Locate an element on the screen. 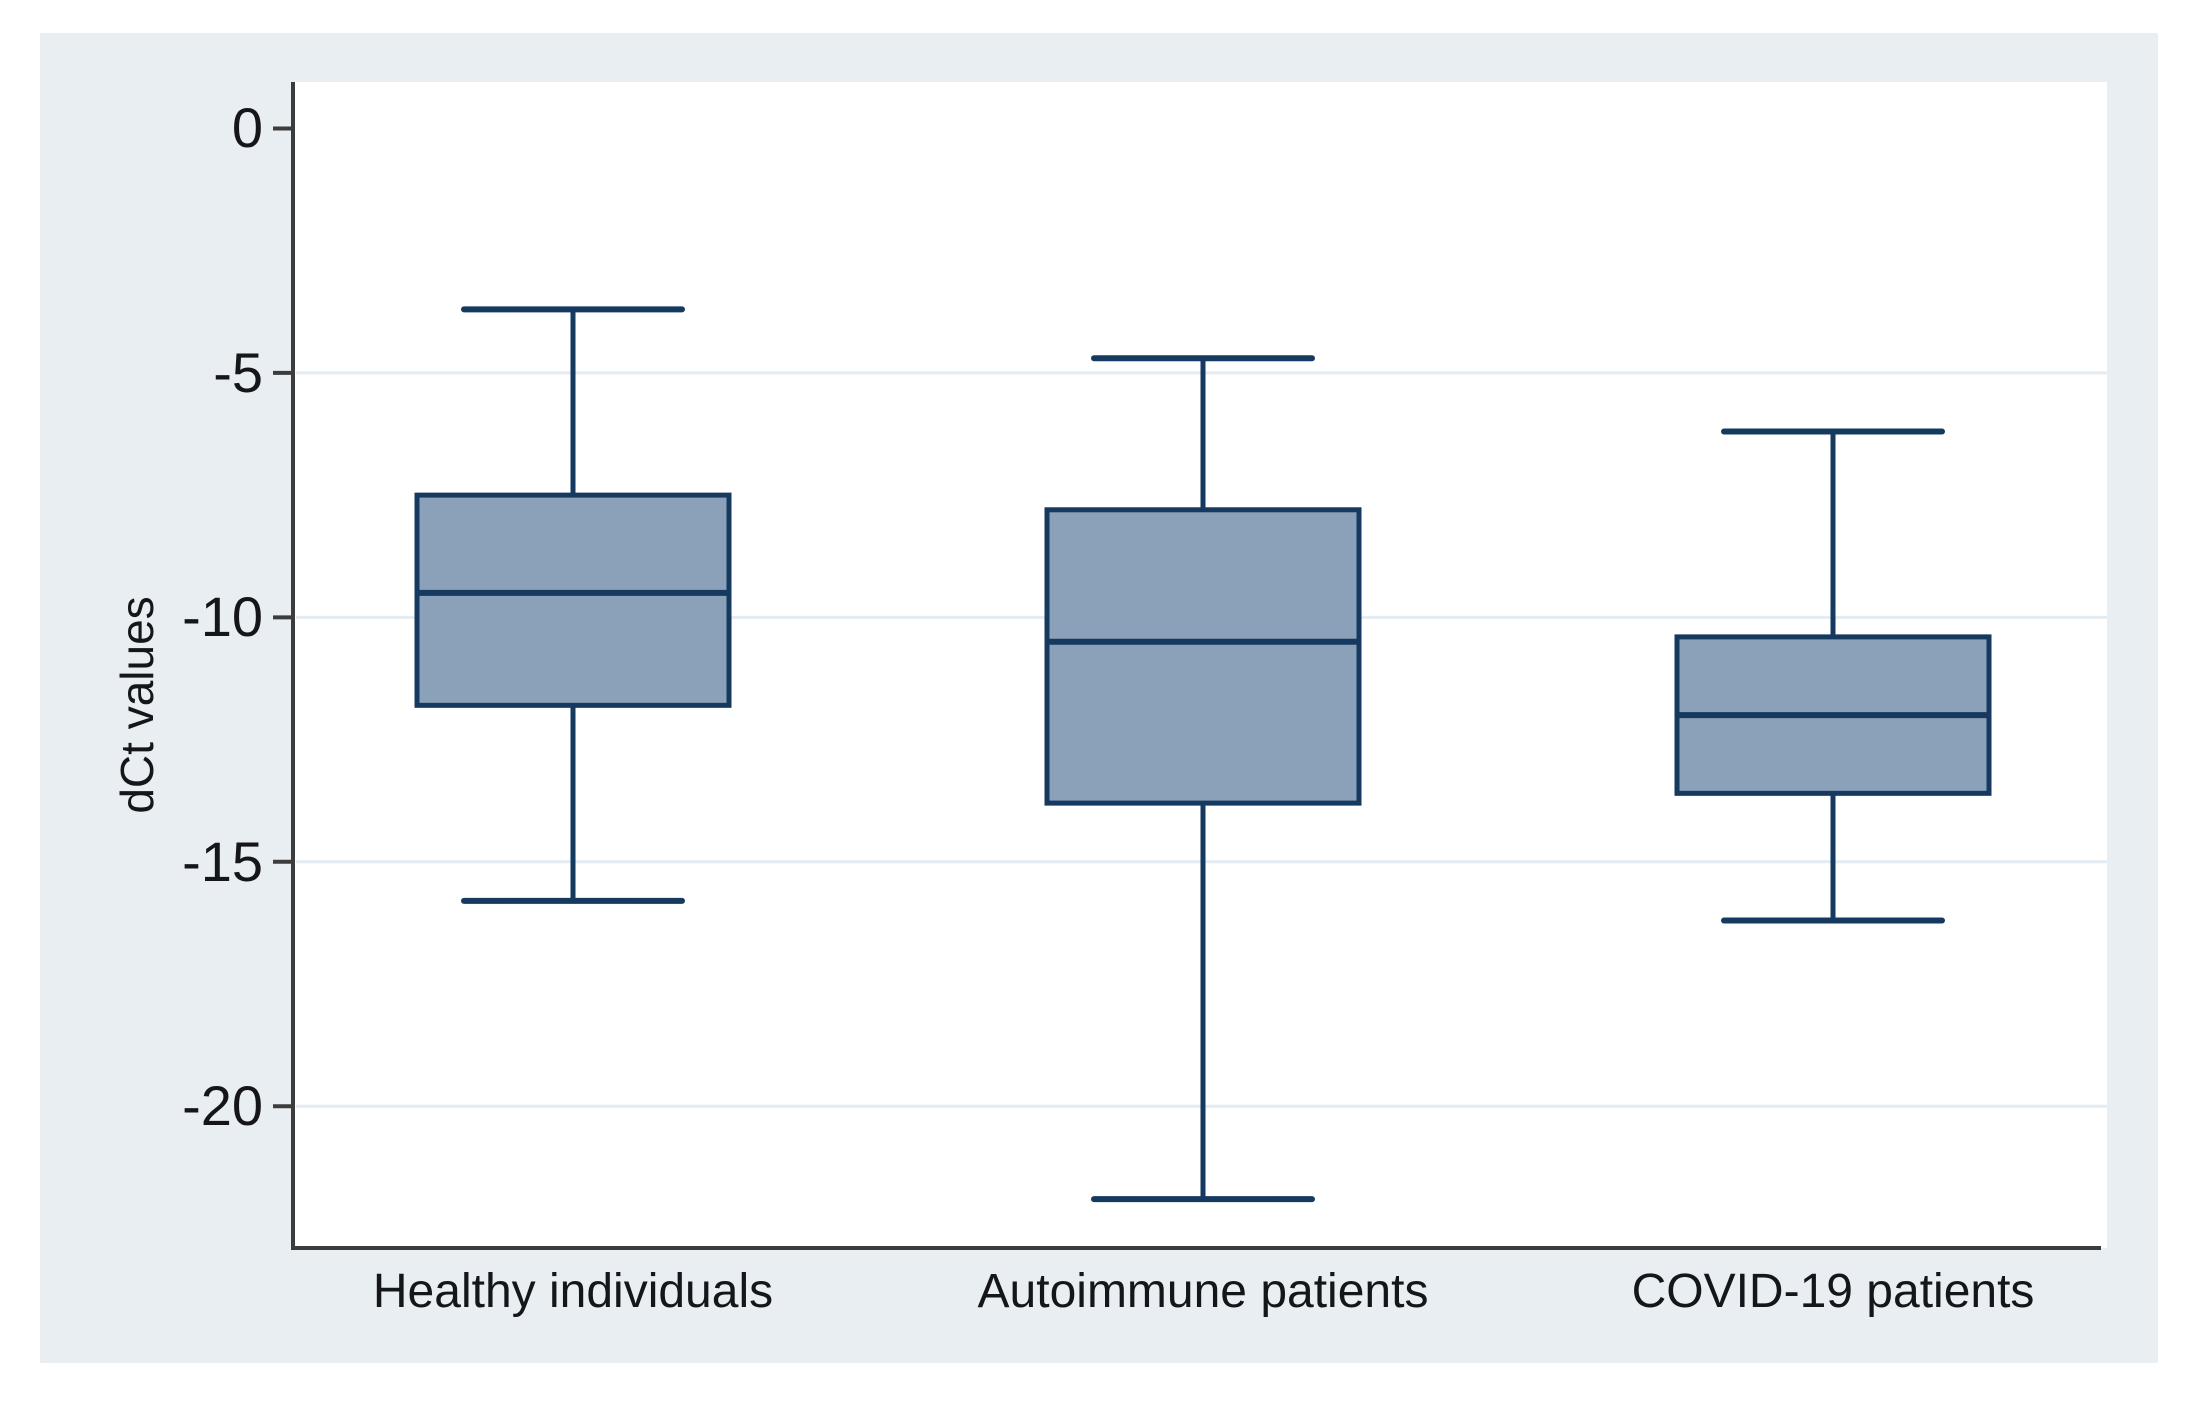 This screenshot has width=2201, height=1405. y-tick-label: -15 is located at coordinates (222, 861).